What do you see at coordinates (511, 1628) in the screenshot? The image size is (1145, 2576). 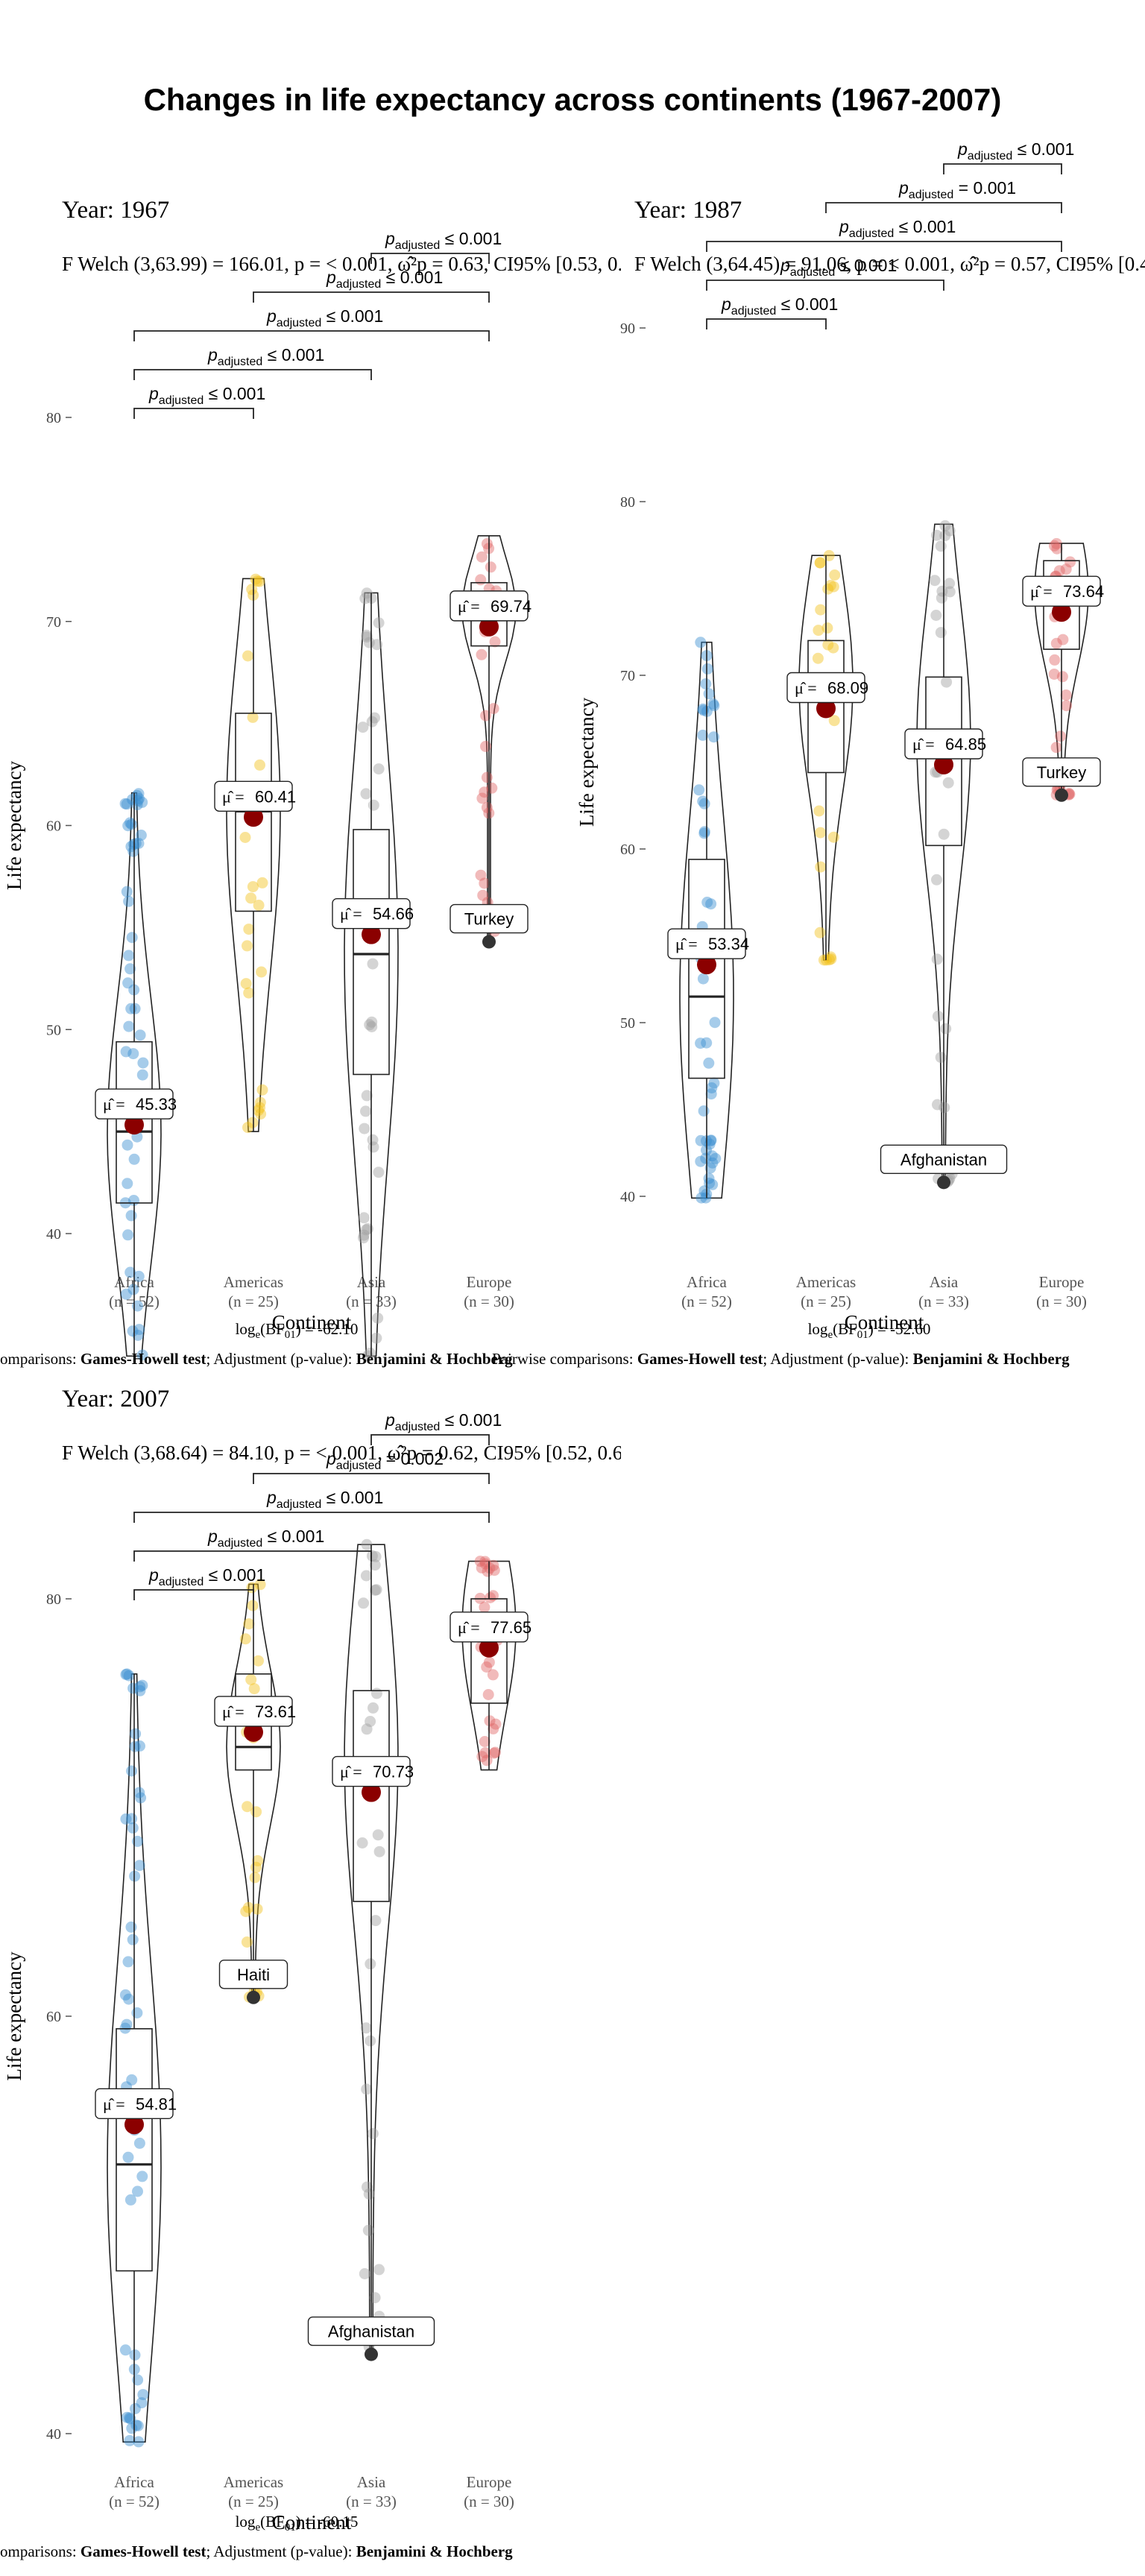 I see `mean-label-value: 77.65` at bounding box center [511, 1628].